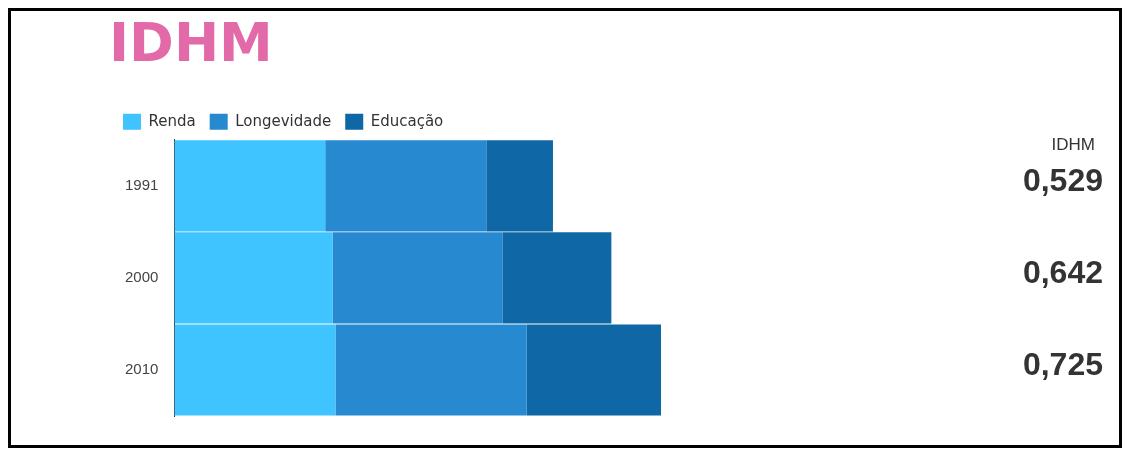 Image resolution: width=1134 pixels, height=460 pixels. What do you see at coordinates (1062, 271) in the screenshot?
I see `text: 0,642` at bounding box center [1062, 271].